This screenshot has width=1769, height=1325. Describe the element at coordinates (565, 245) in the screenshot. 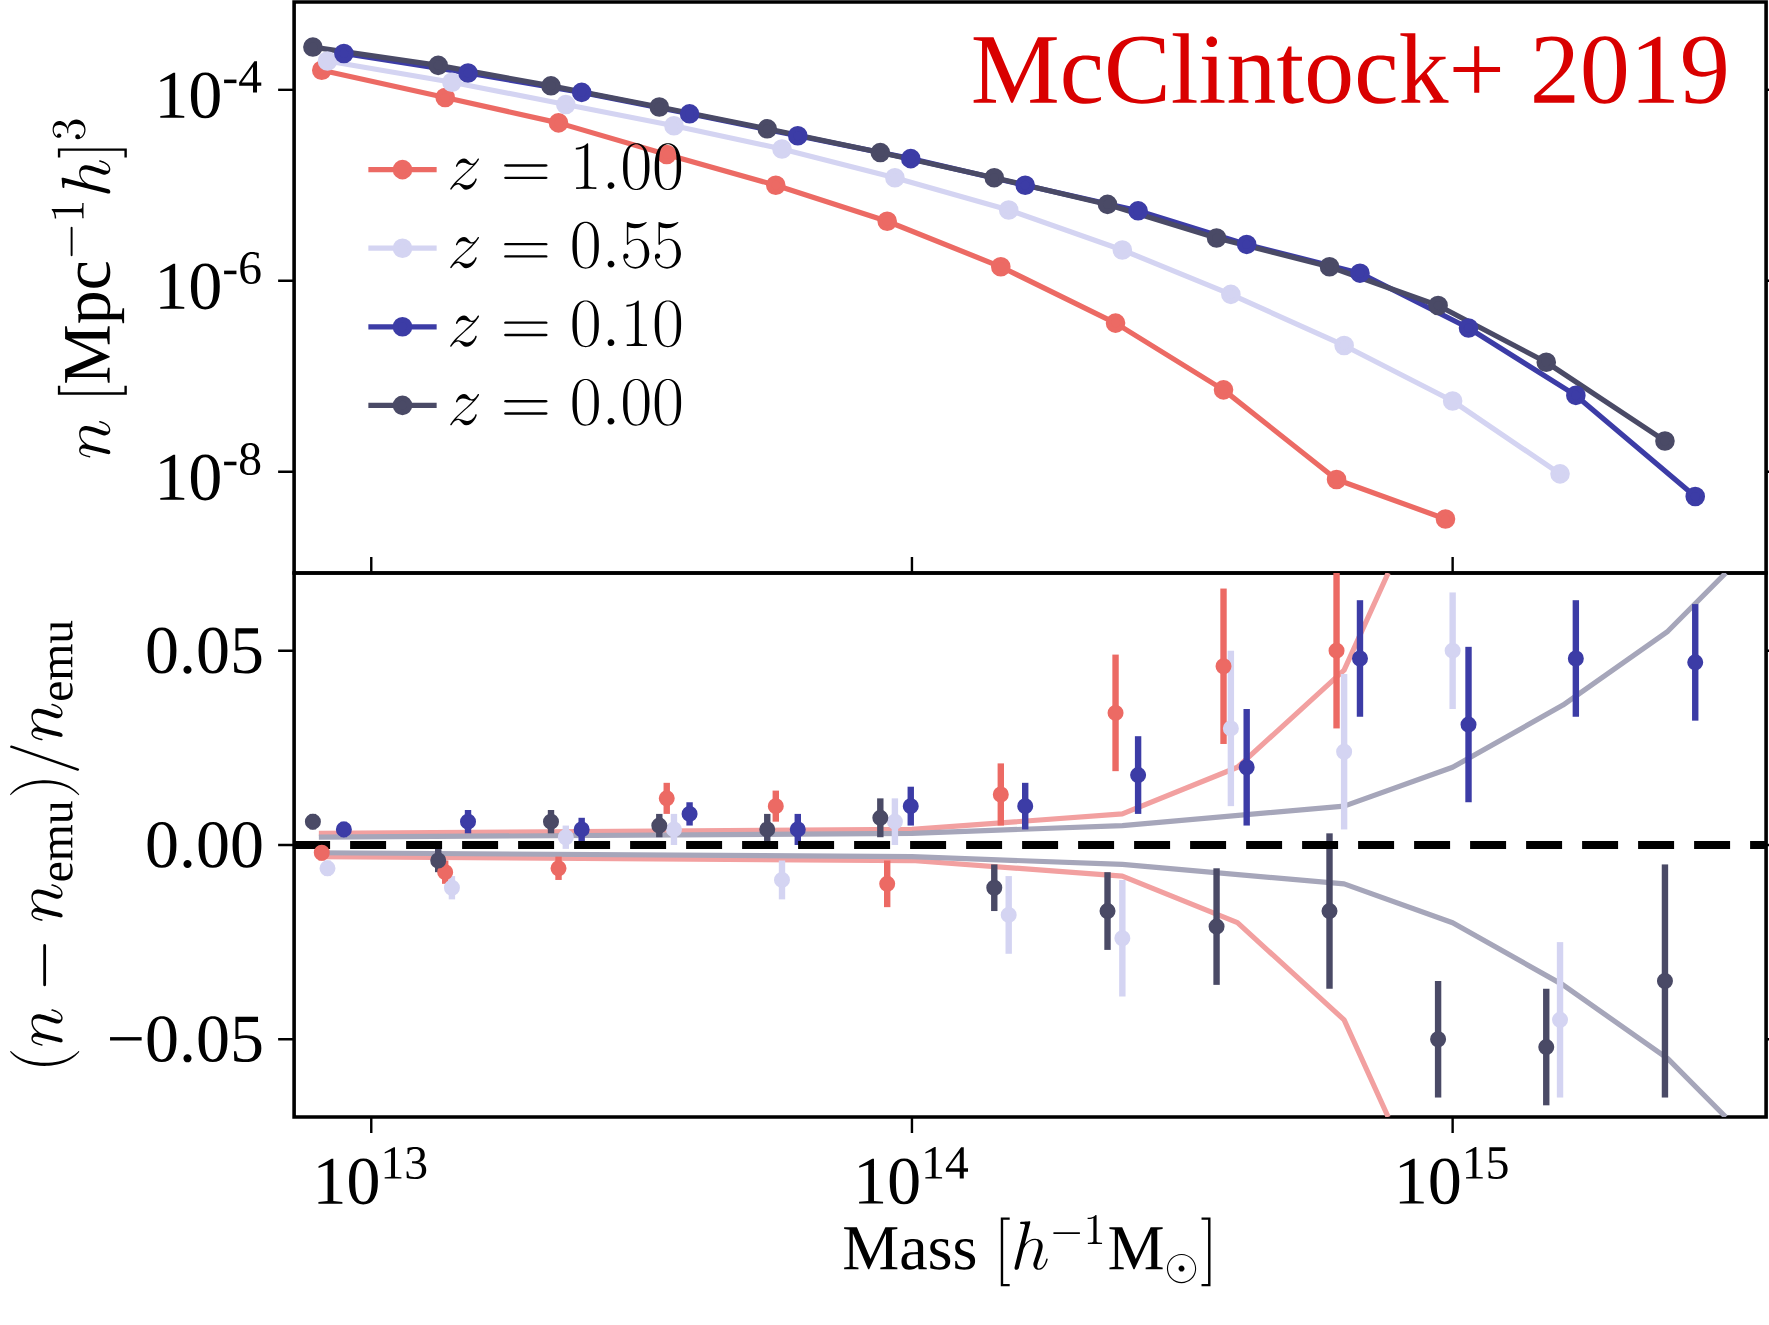

I see `legend-label: $z = 0.55$` at that location.